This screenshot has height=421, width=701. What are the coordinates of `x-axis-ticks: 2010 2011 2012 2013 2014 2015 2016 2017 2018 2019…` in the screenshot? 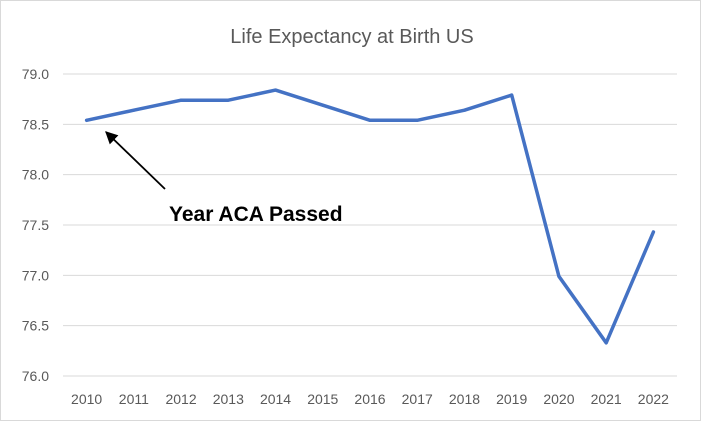 It's located at (370, 399).